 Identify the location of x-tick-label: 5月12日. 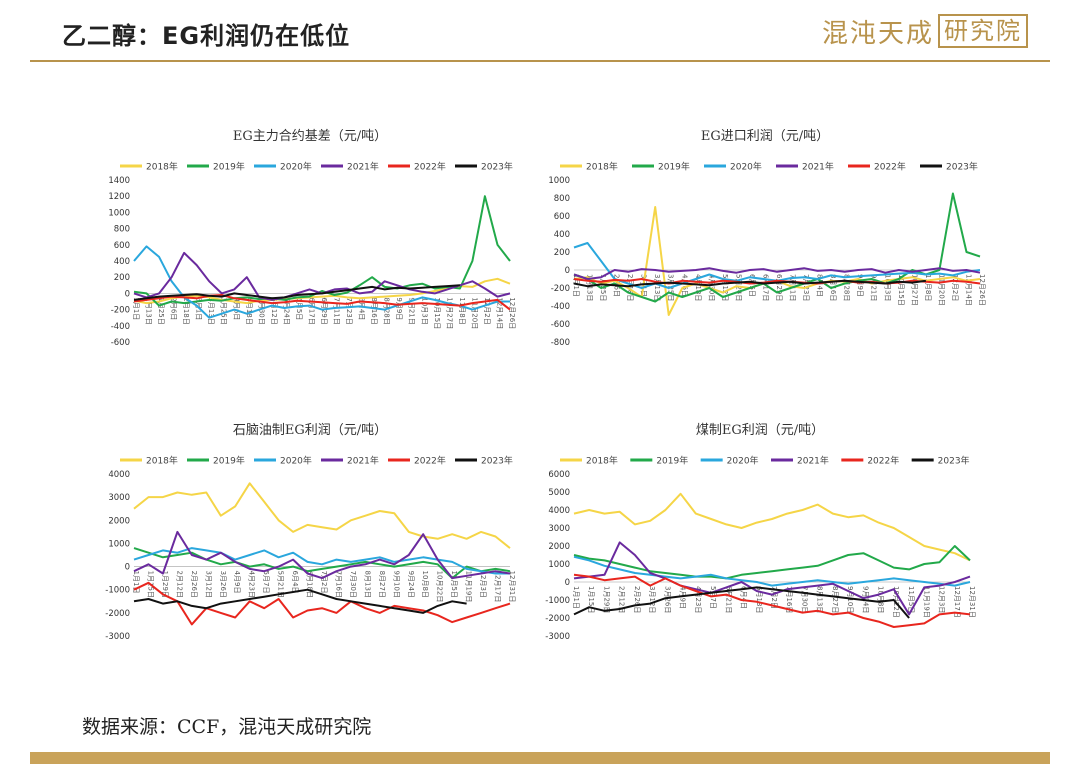
(274, 310).